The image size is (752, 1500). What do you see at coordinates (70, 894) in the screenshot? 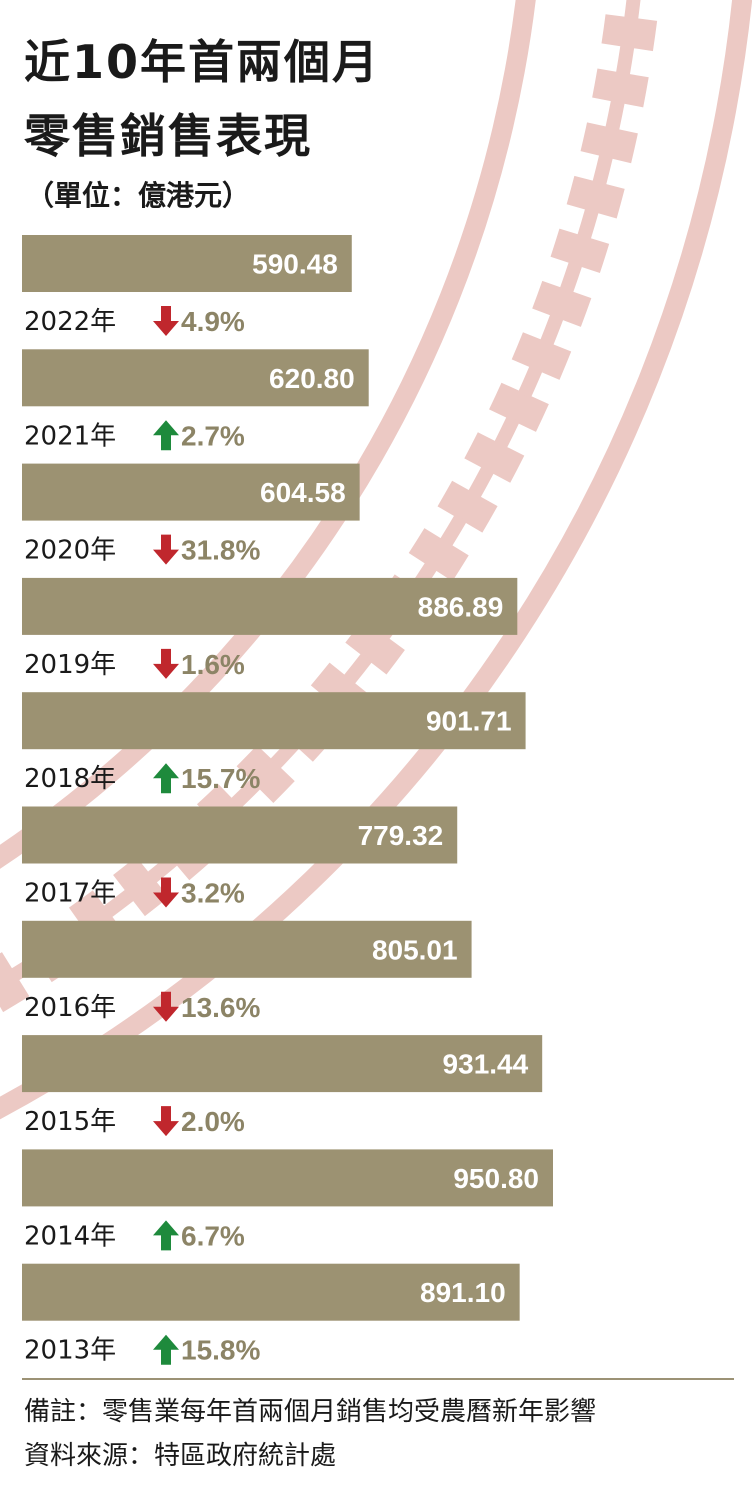
I see `year-label-5: 2017年` at bounding box center [70, 894].